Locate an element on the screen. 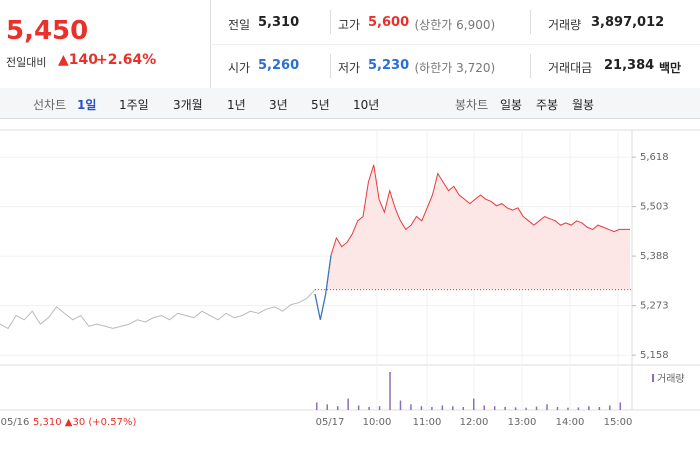 The width and height of the screenshot is (700, 450). item-label: 거래량 is located at coordinates (565, 25).